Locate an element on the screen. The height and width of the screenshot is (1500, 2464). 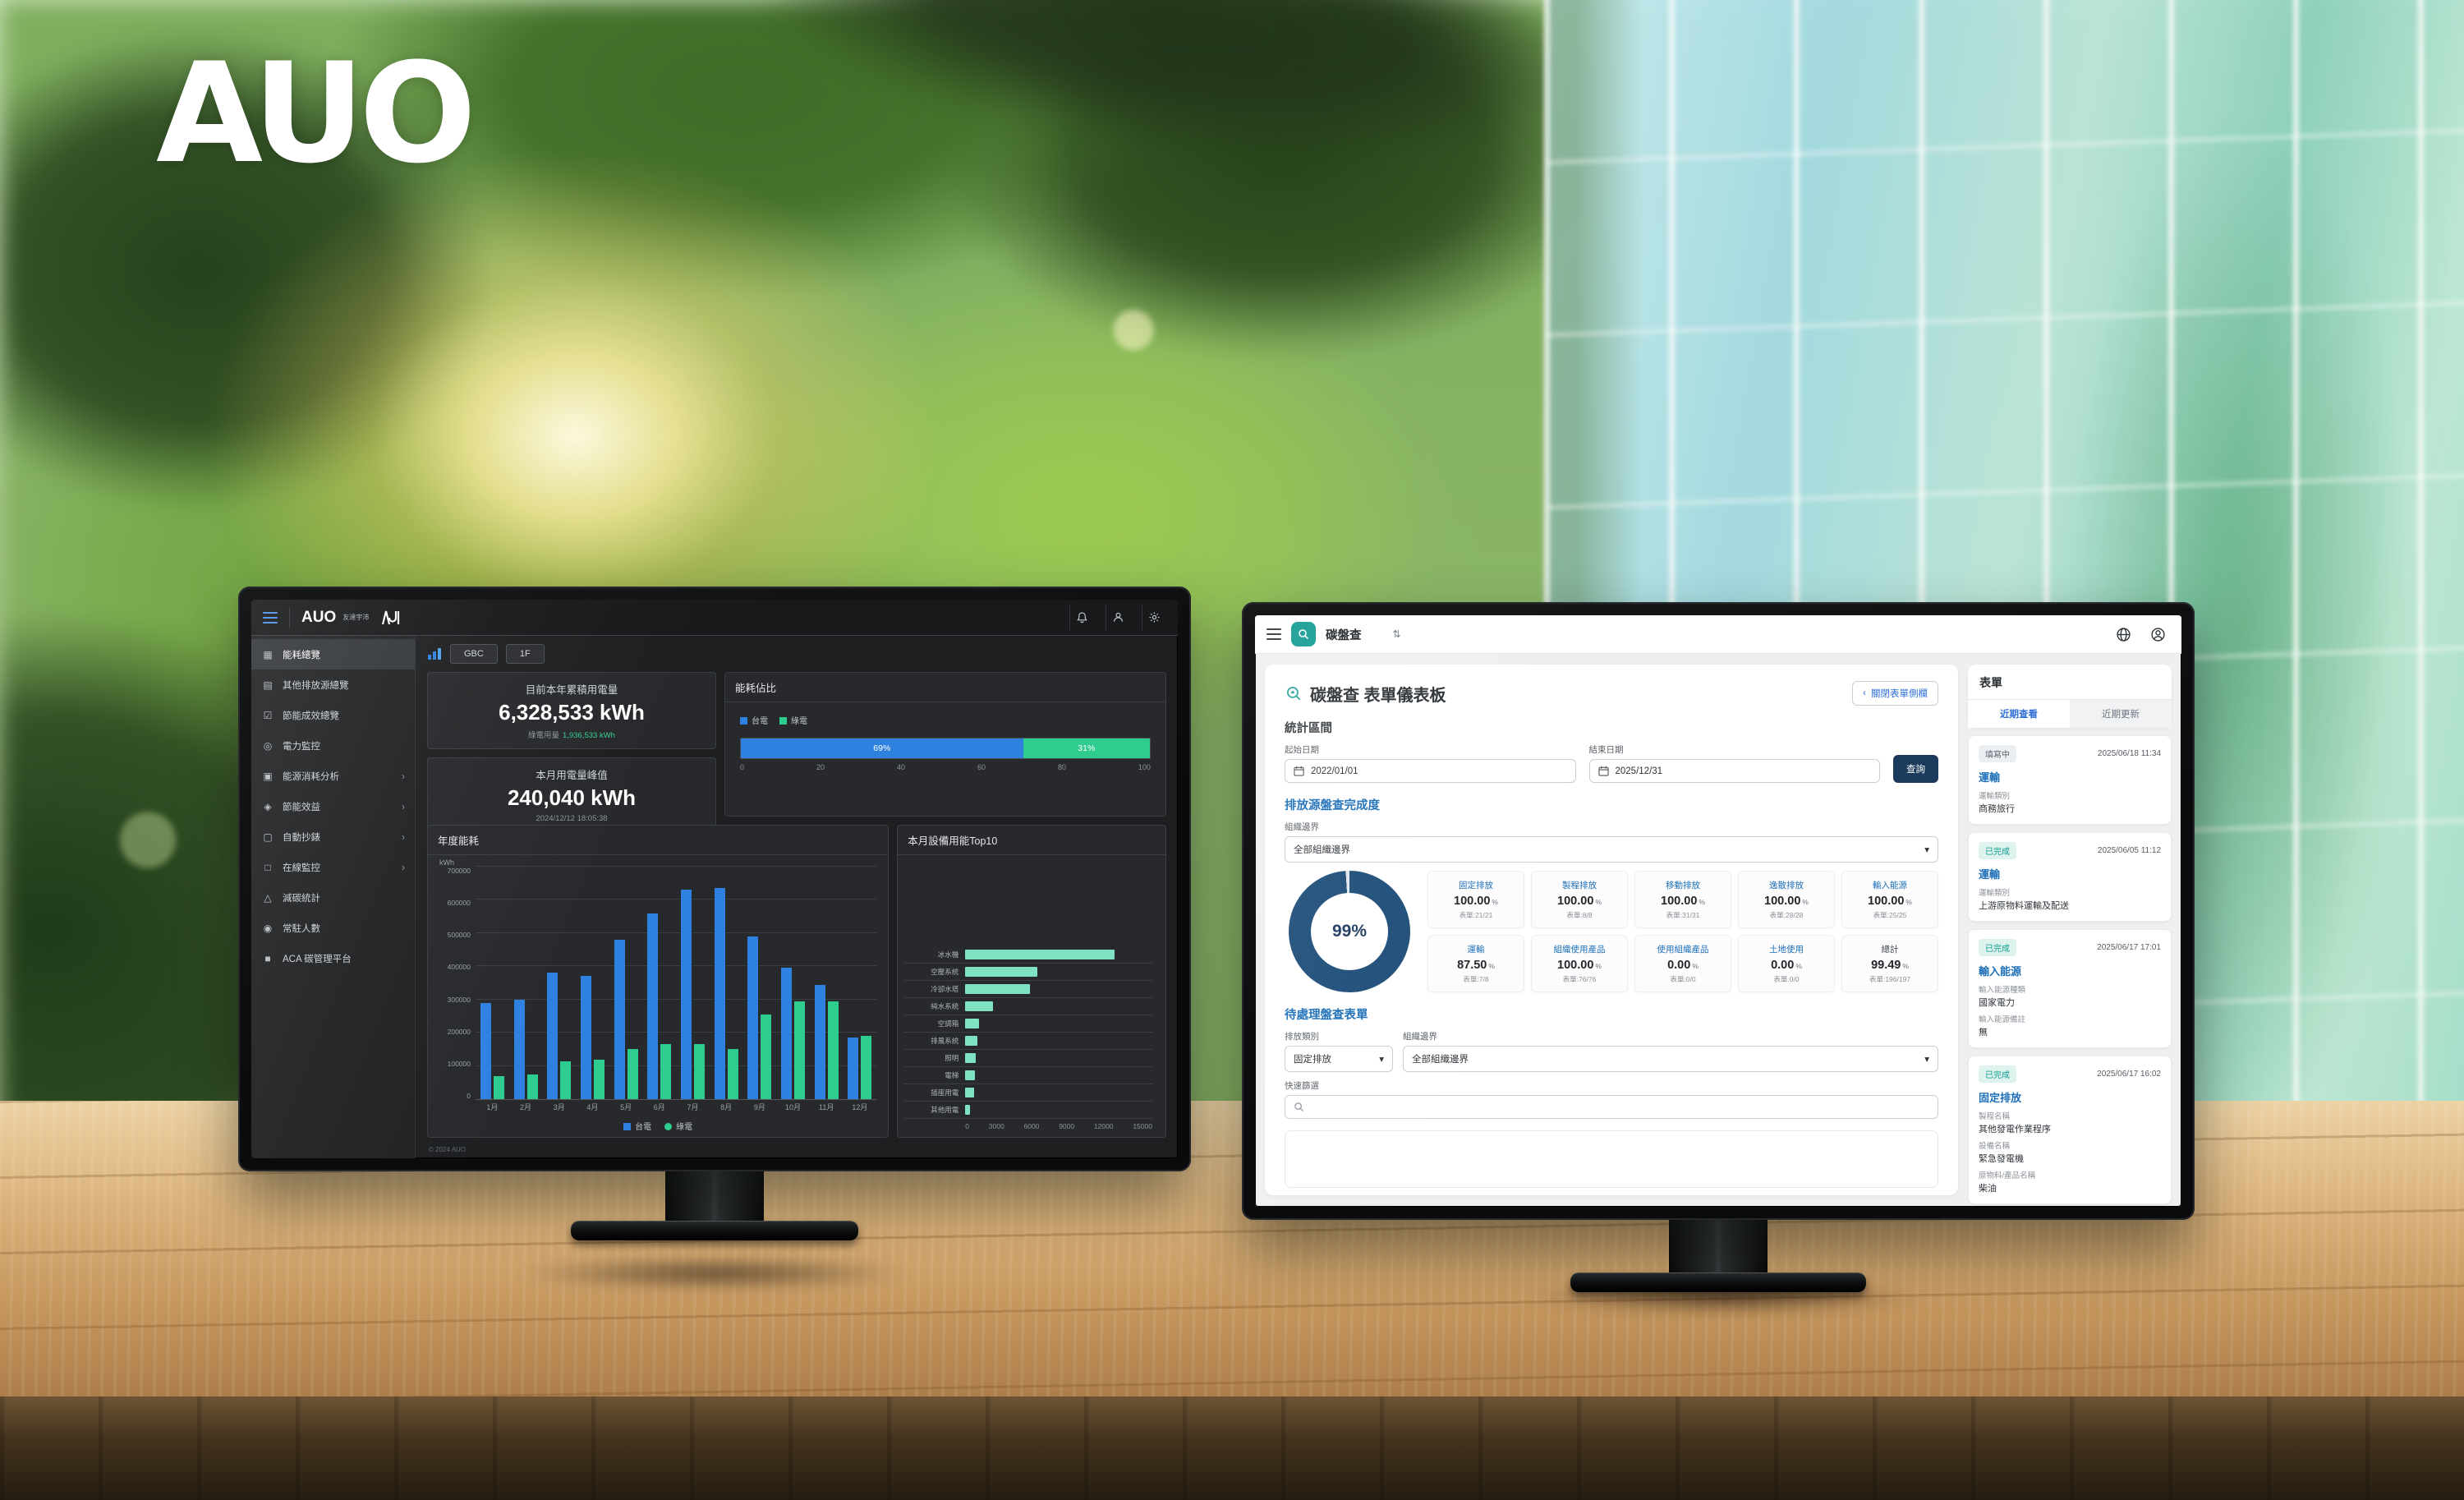
org-boundary-select: 全部組織邊界 ▾ is located at coordinates (1611, 849).